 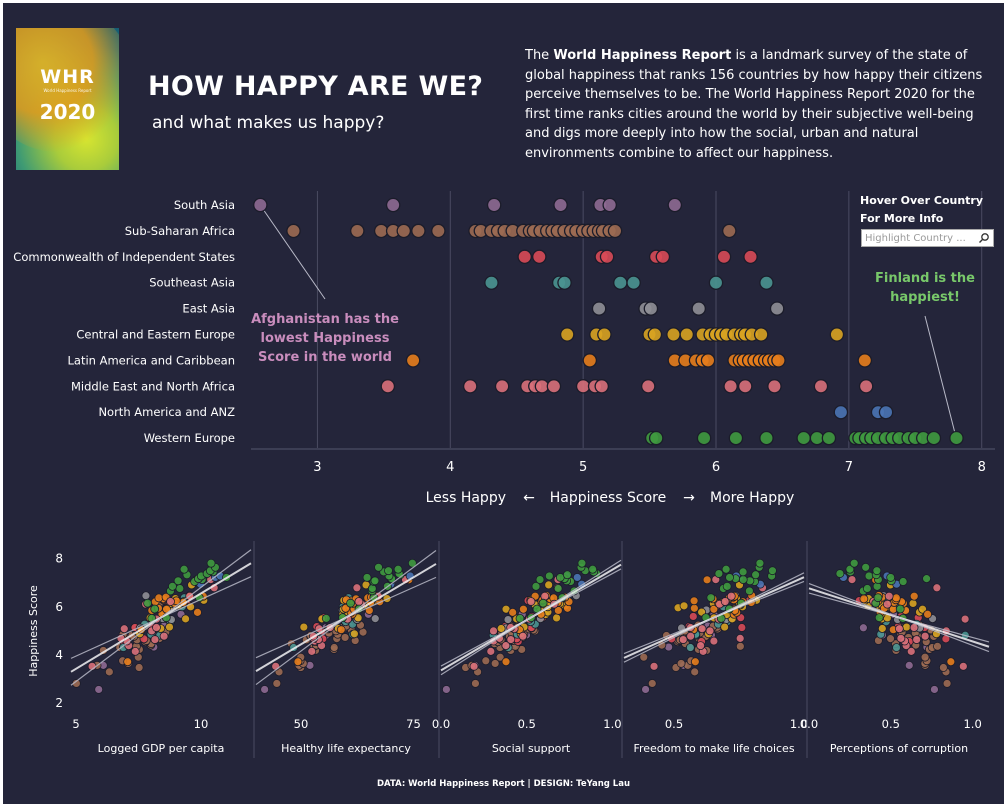 I want to click on panel-x-title: Logged GDP per capita, so click(x=161, y=748).